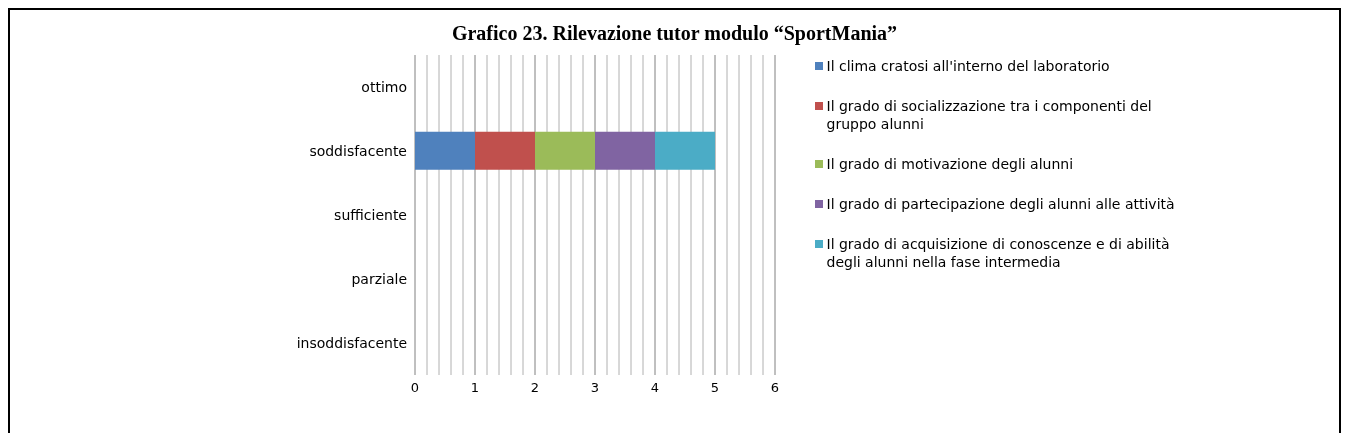 Image resolution: width=1349 pixels, height=441 pixels. I want to click on legend-label: Il grado di partecipazione degli alunni alle attività, so click(1000, 204).